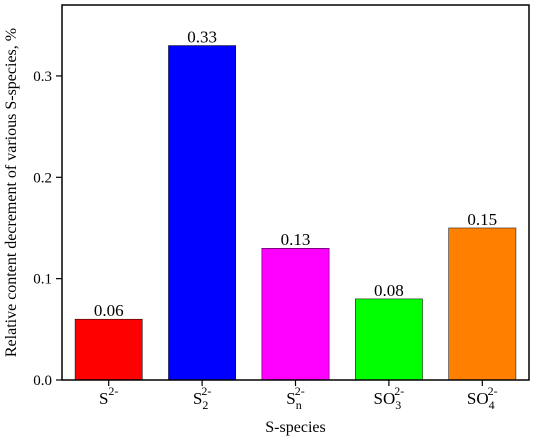 The image size is (536, 441). Describe the element at coordinates (295, 427) in the screenshot. I see `x-axis-title: S-species` at that location.